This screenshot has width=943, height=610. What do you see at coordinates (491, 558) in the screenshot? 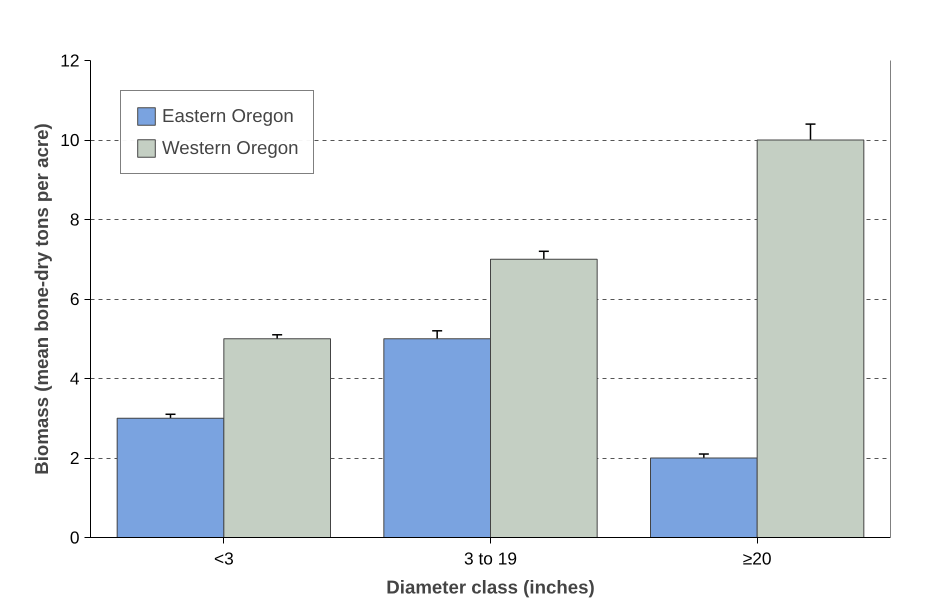
I see `x-tick-label: 3 to 19` at bounding box center [491, 558].